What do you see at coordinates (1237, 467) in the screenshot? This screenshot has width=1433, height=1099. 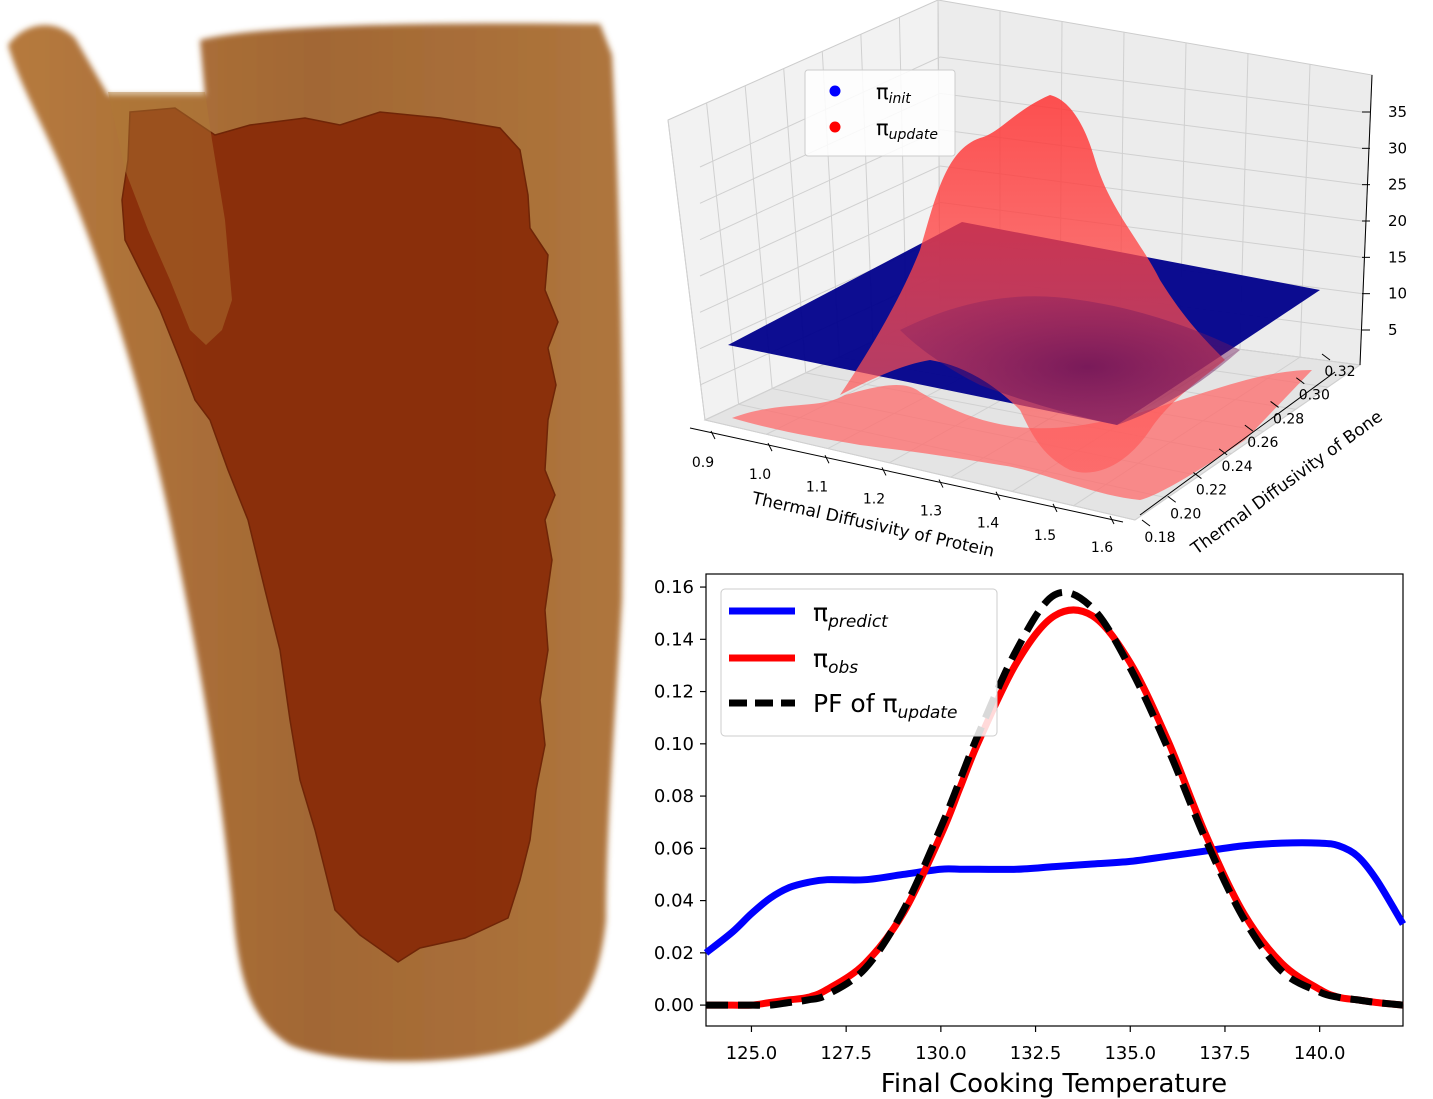 I see `y-tick-label-3d: 0.24` at bounding box center [1237, 467].